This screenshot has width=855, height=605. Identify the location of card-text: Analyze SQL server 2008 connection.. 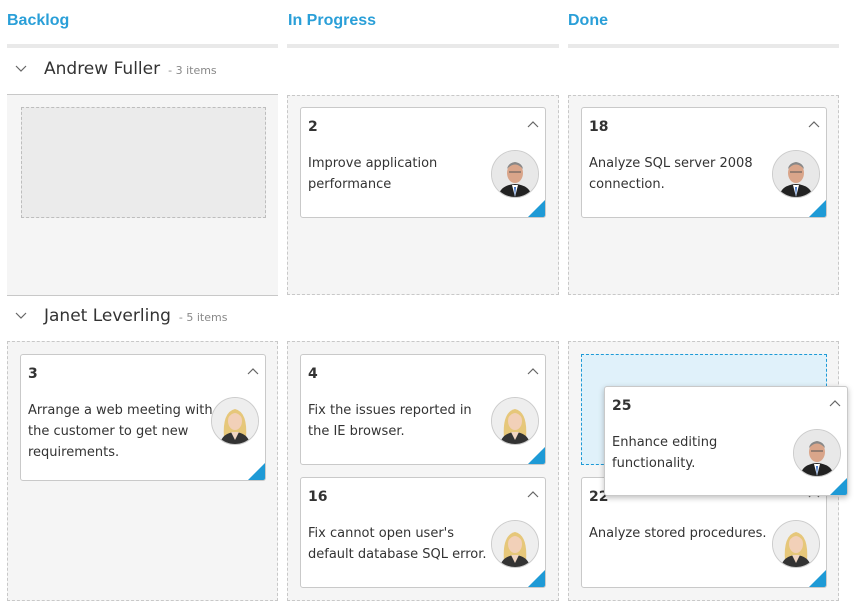
(671, 174).